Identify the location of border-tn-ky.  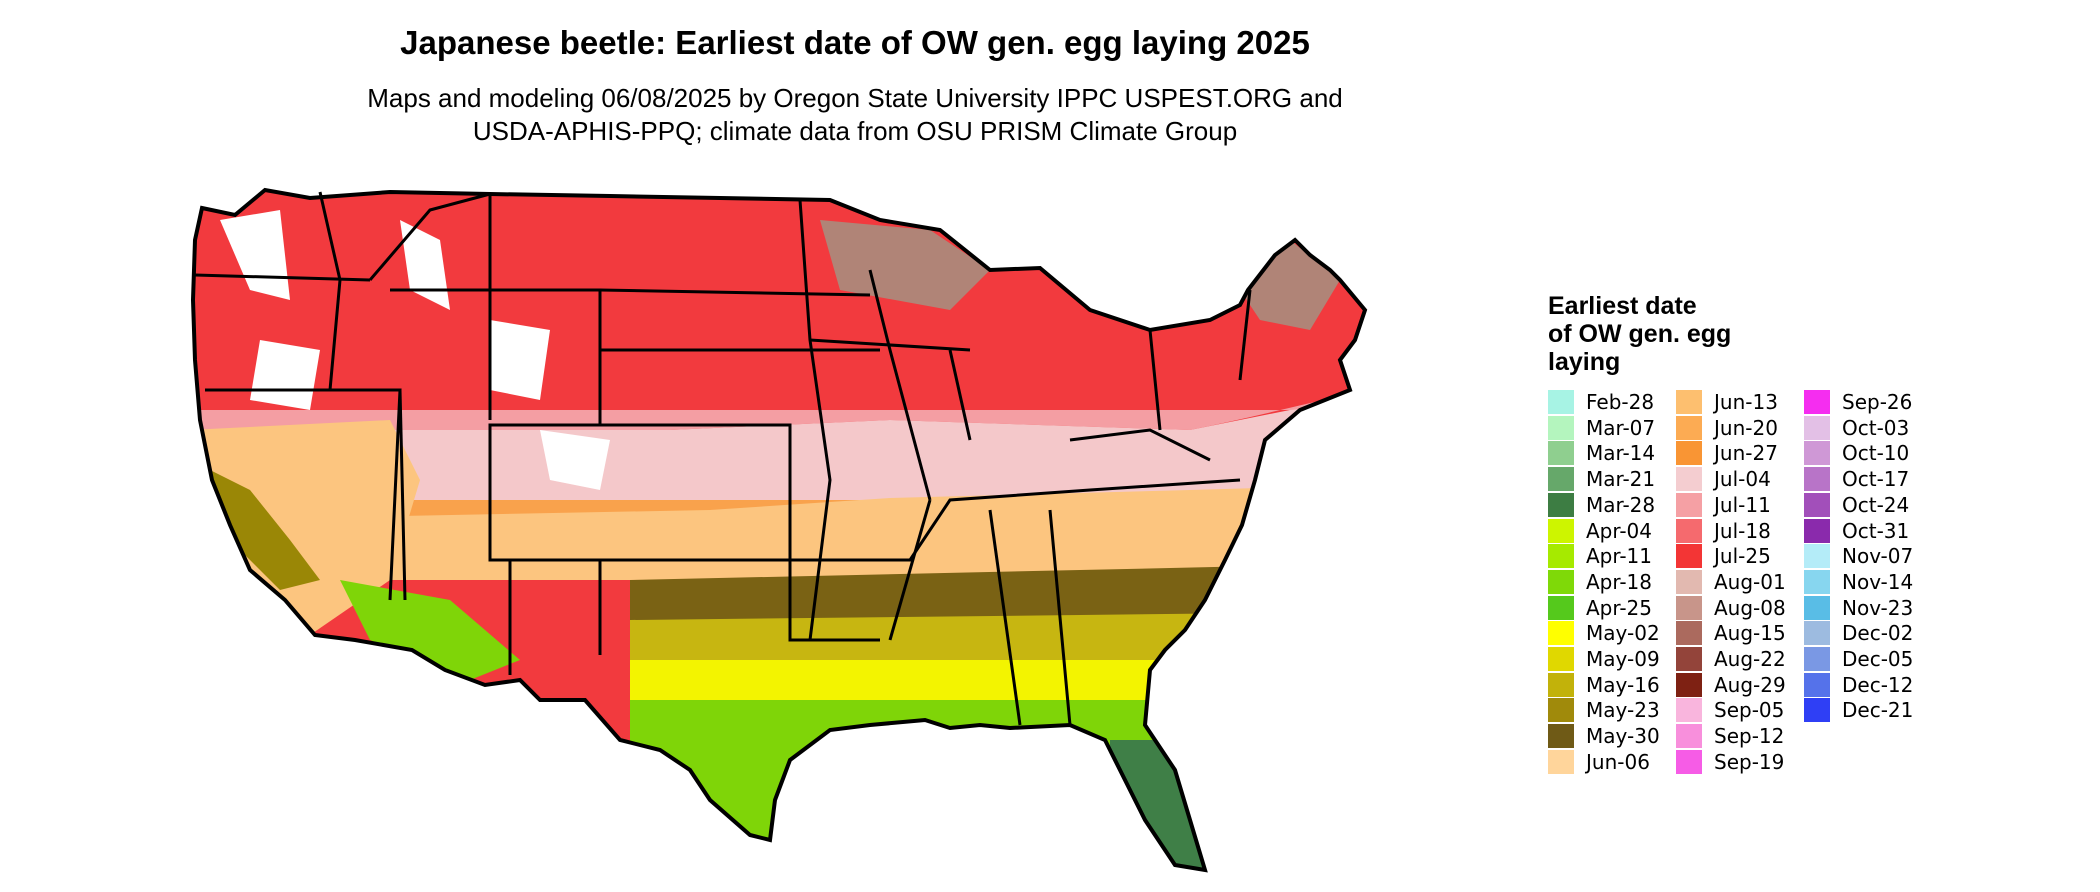
(1015, 520).